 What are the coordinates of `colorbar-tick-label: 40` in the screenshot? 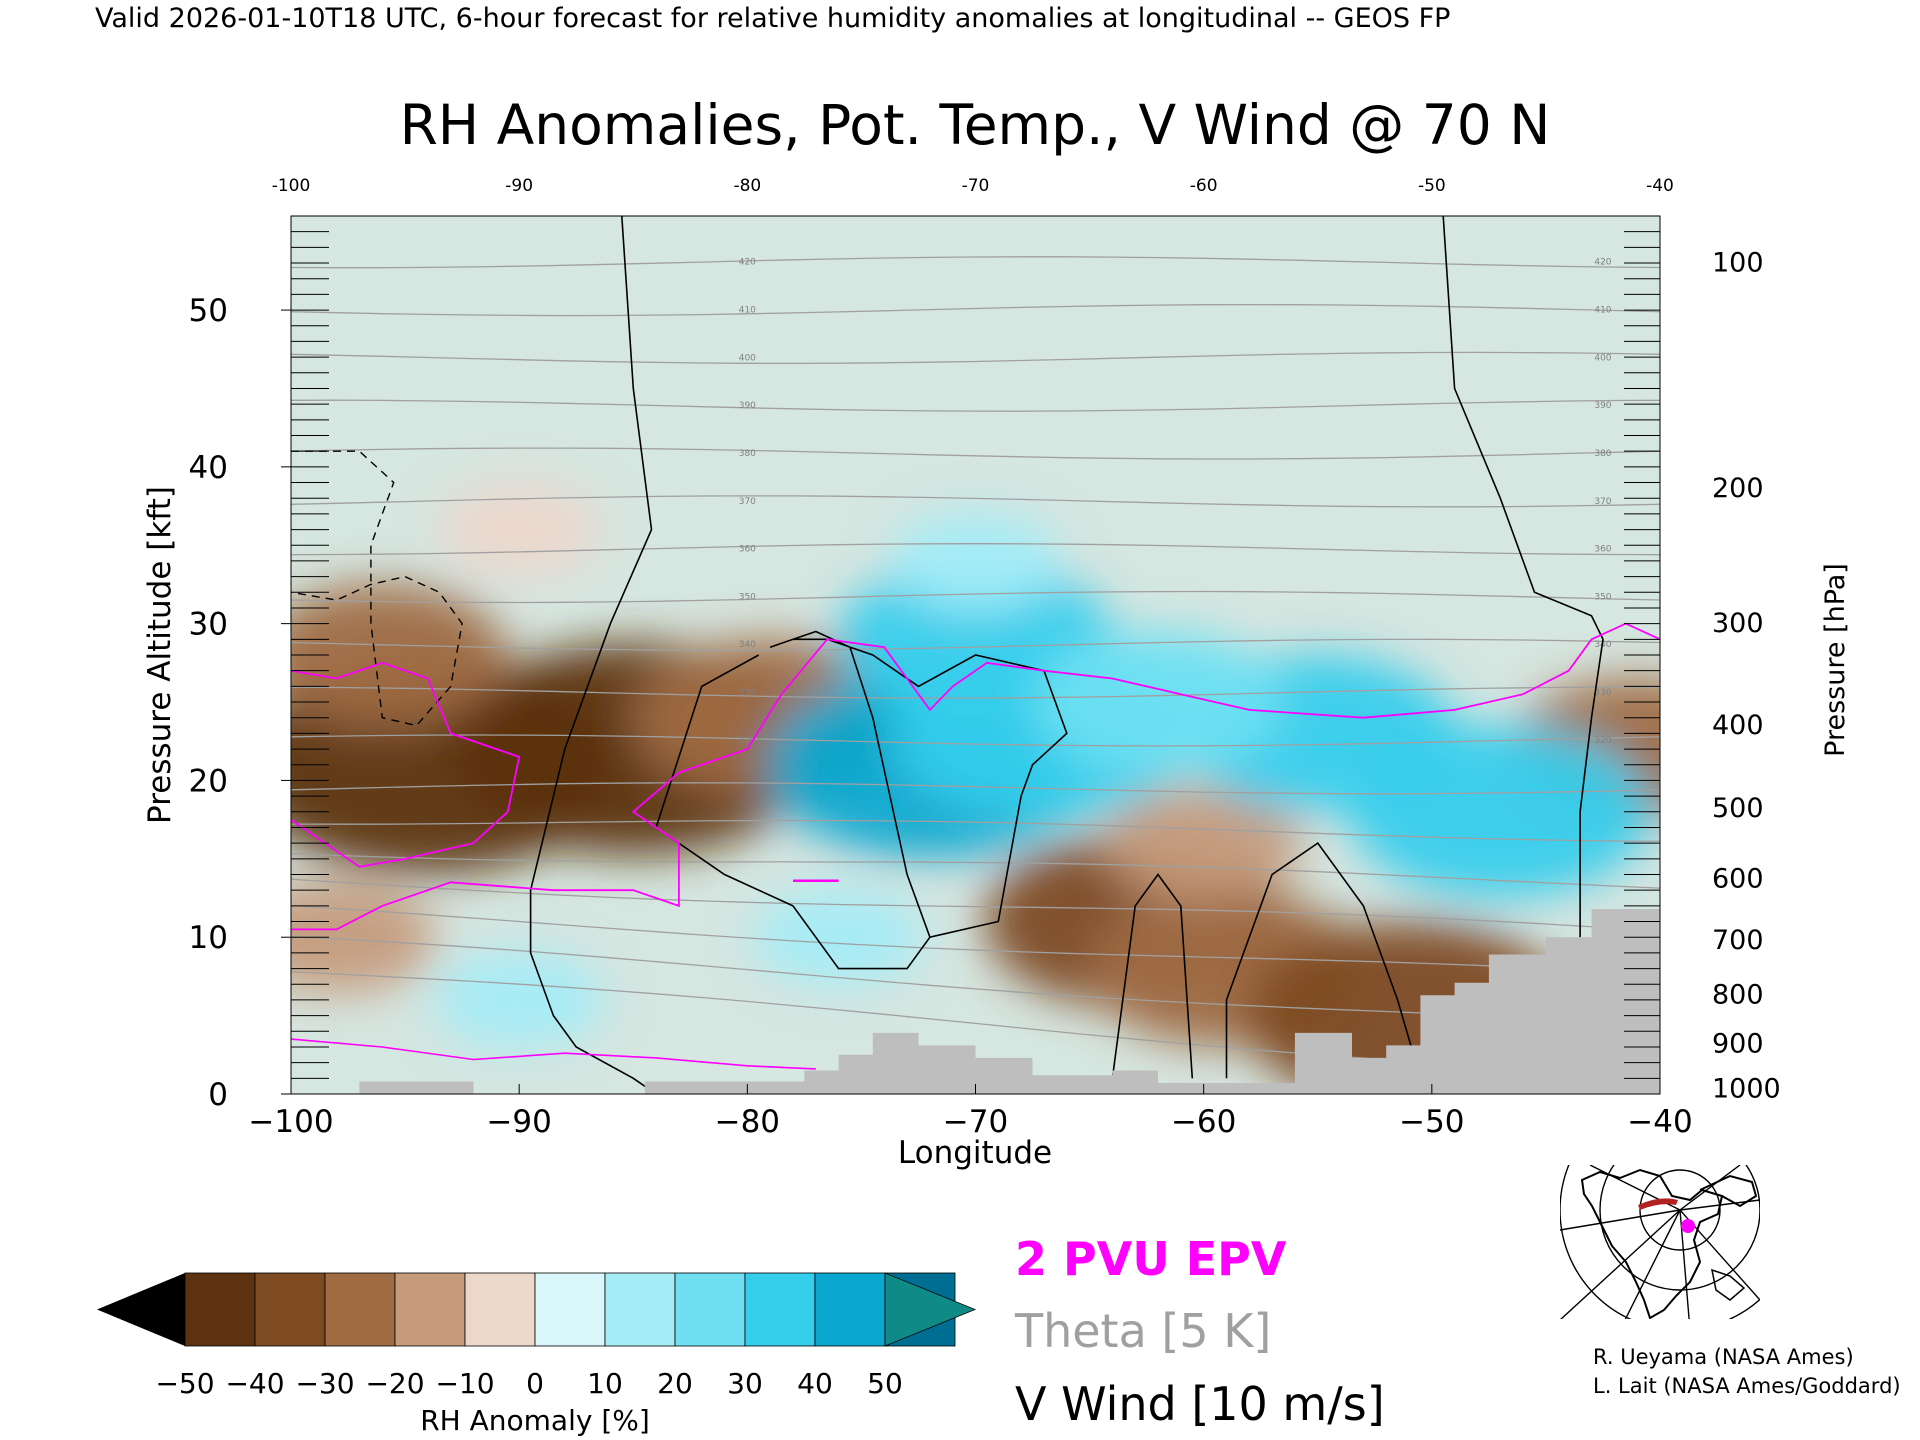 It's located at (815, 1383).